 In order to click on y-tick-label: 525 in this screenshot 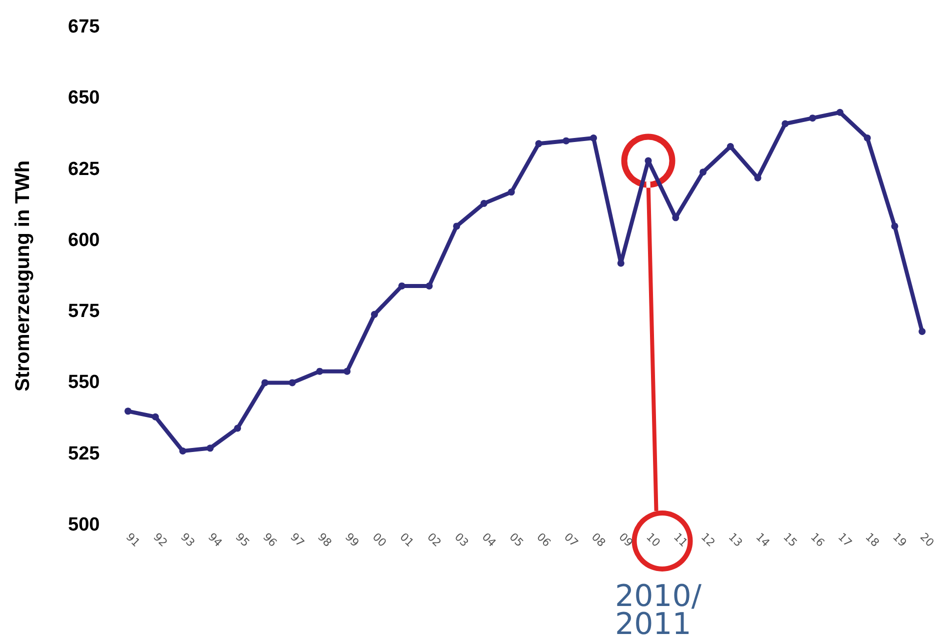, I will do `click(84, 453)`.